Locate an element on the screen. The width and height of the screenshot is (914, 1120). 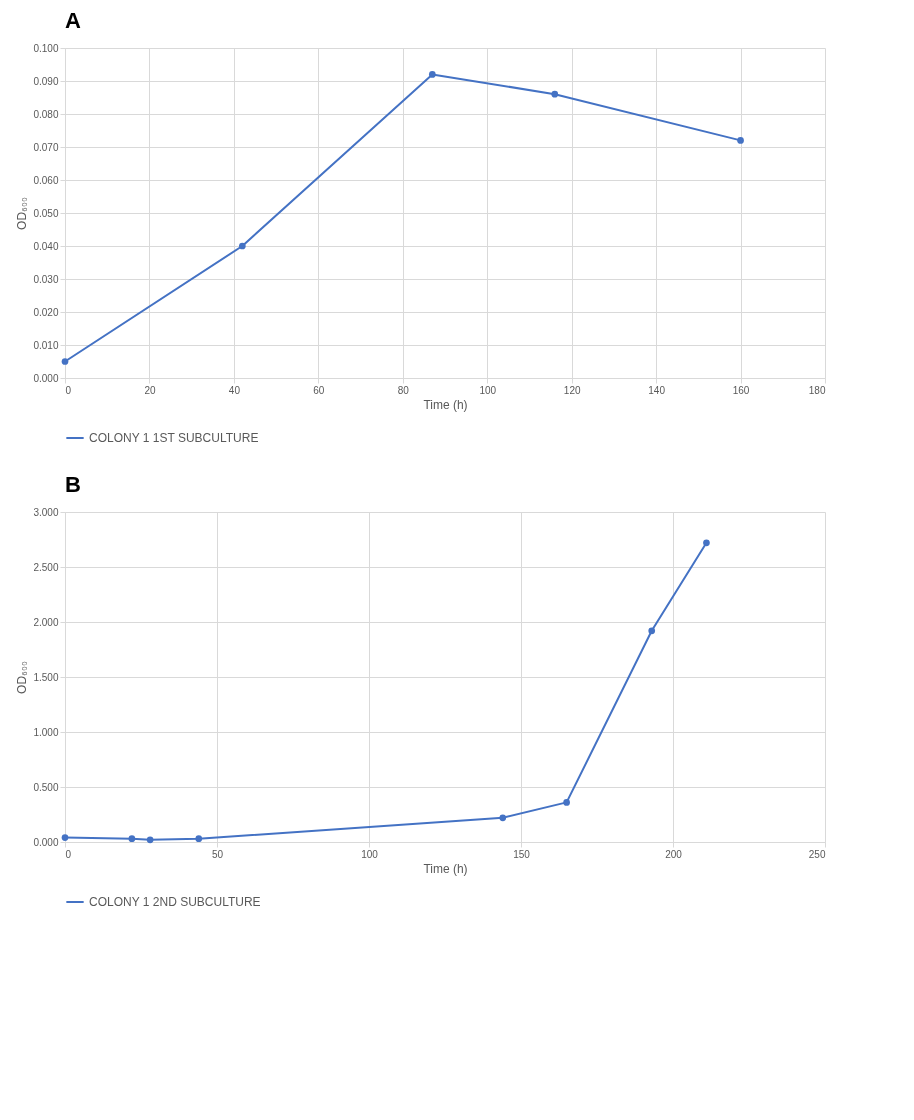
x-tick-label: 140 is located at coordinates (657, 390).